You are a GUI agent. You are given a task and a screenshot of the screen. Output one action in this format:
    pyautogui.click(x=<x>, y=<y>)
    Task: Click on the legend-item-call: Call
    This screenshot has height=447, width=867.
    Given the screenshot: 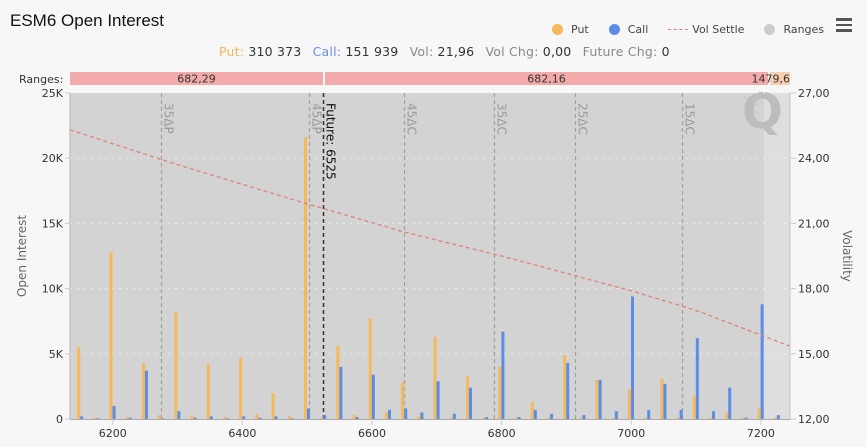 What is the action you would take?
    pyautogui.click(x=628, y=29)
    